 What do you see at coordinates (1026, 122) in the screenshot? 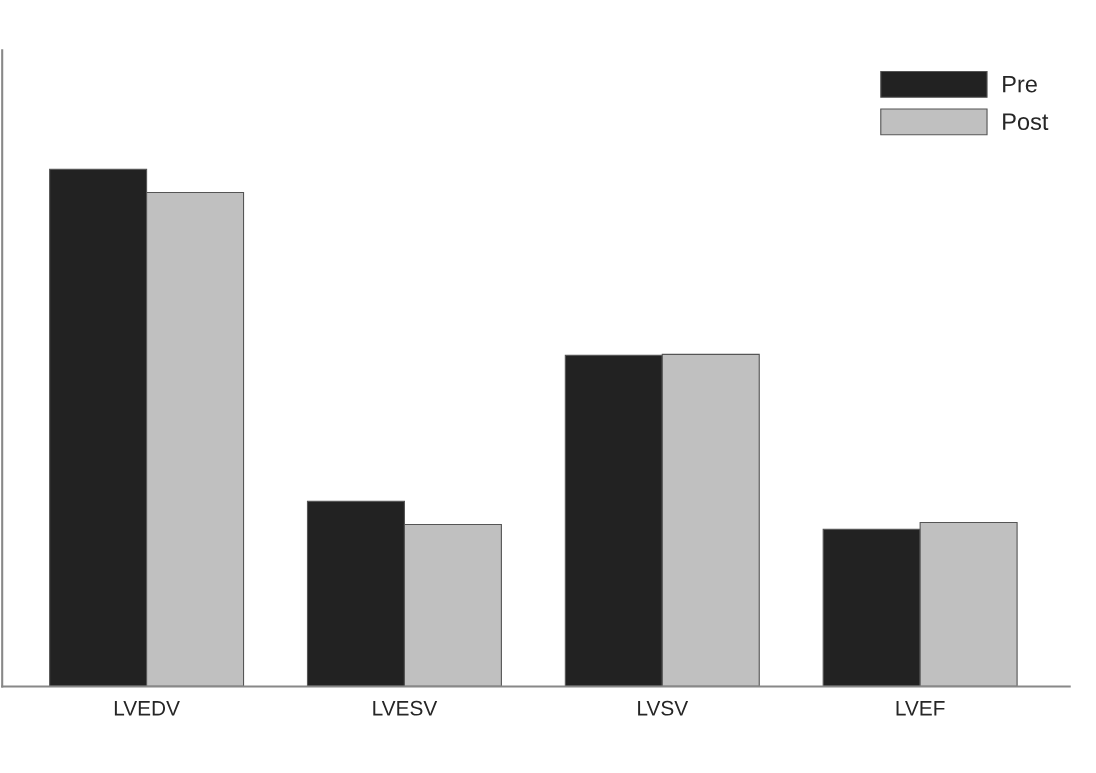
I see `legend-label: Post` at bounding box center [1026, 122].